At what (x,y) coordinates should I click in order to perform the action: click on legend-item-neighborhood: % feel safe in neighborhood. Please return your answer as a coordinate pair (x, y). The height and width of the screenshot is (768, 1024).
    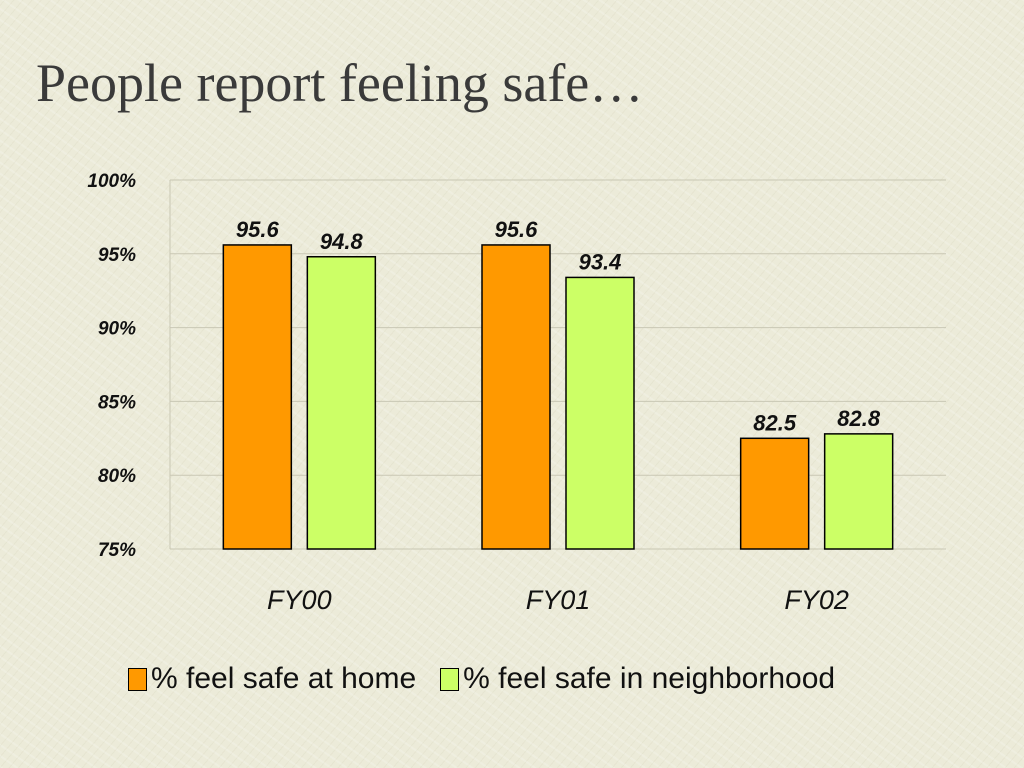
    Looking at the image, I should click on (637, 679).